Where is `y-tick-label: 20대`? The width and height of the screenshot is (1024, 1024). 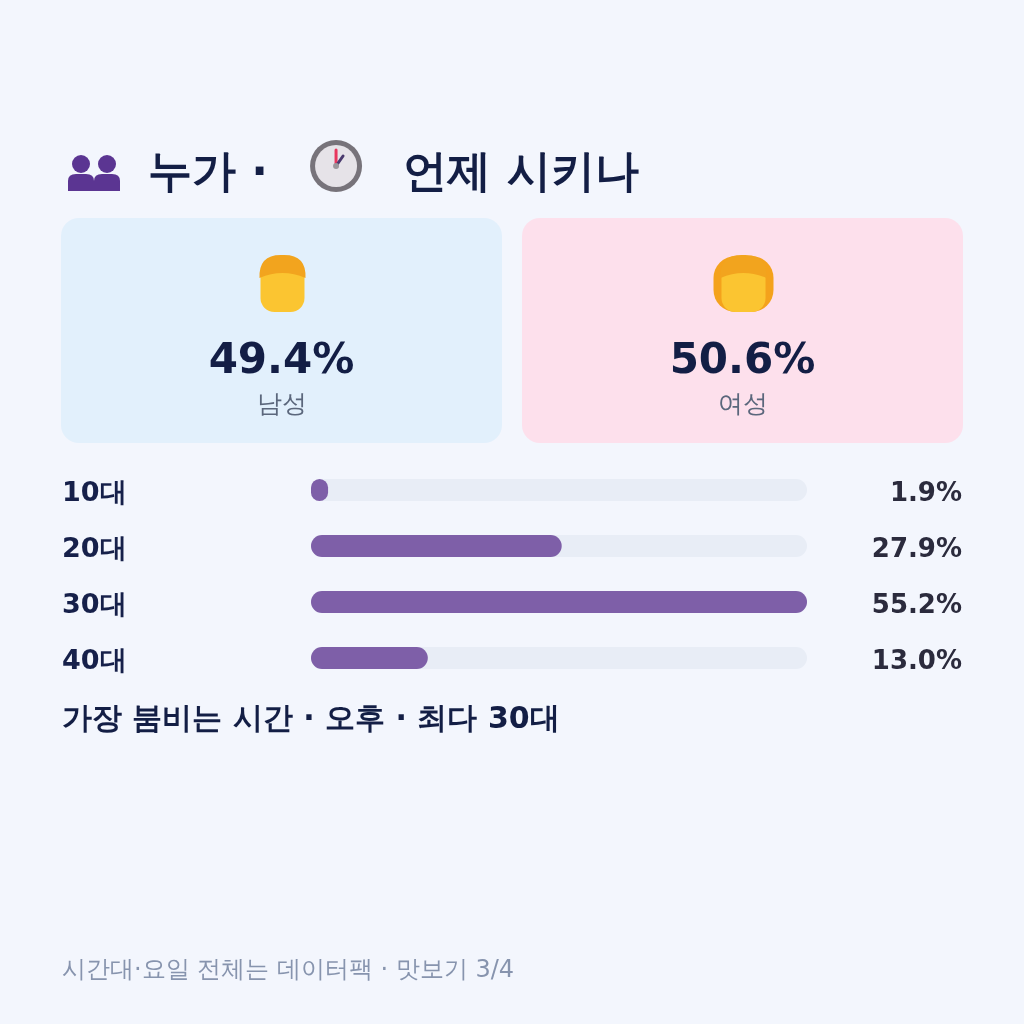
y-tick-label: 20대 is located at coordinates (94, 547).